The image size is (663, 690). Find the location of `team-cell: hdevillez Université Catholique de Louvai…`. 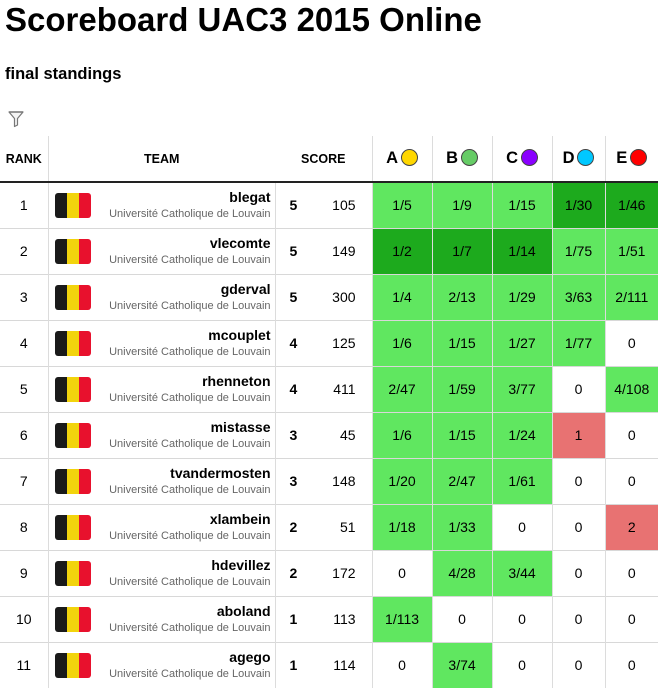

team-cell: hdevillez Université Catholique de Louvai… is located at coordinates (186, 572).